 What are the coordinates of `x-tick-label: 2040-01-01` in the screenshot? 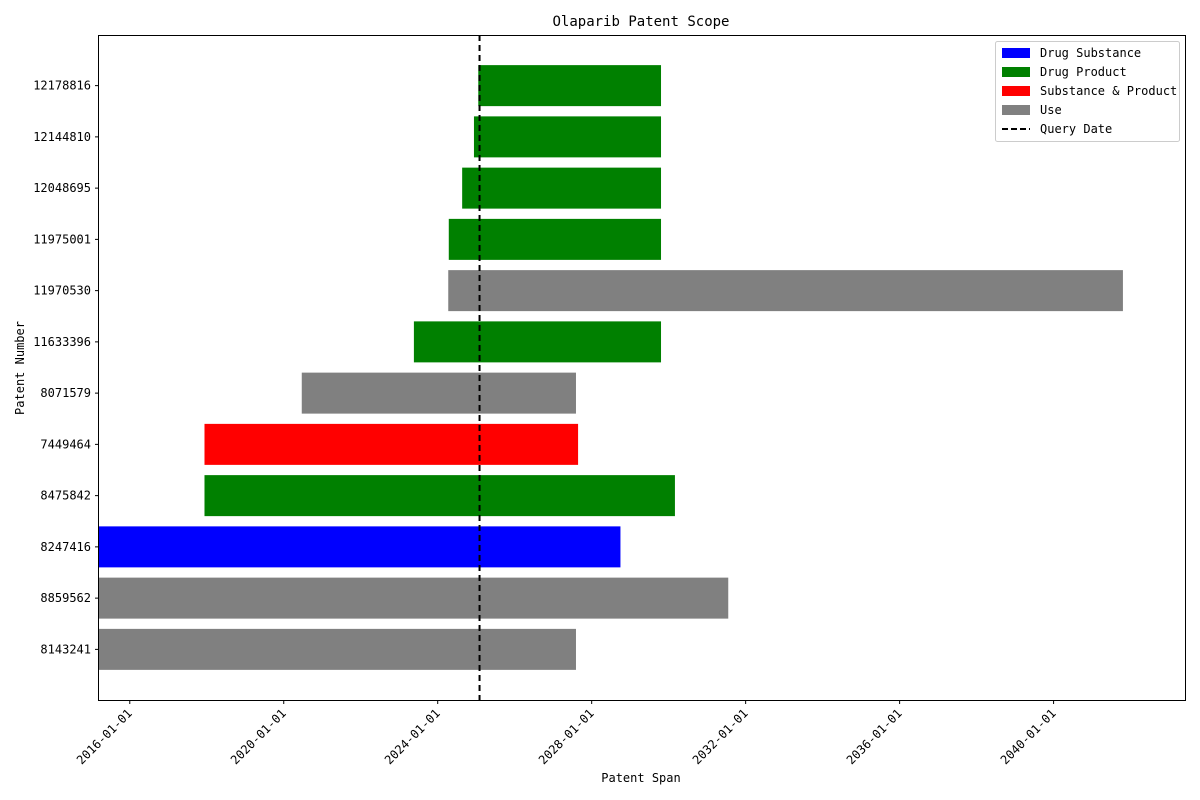 It's located at (1028, 736).